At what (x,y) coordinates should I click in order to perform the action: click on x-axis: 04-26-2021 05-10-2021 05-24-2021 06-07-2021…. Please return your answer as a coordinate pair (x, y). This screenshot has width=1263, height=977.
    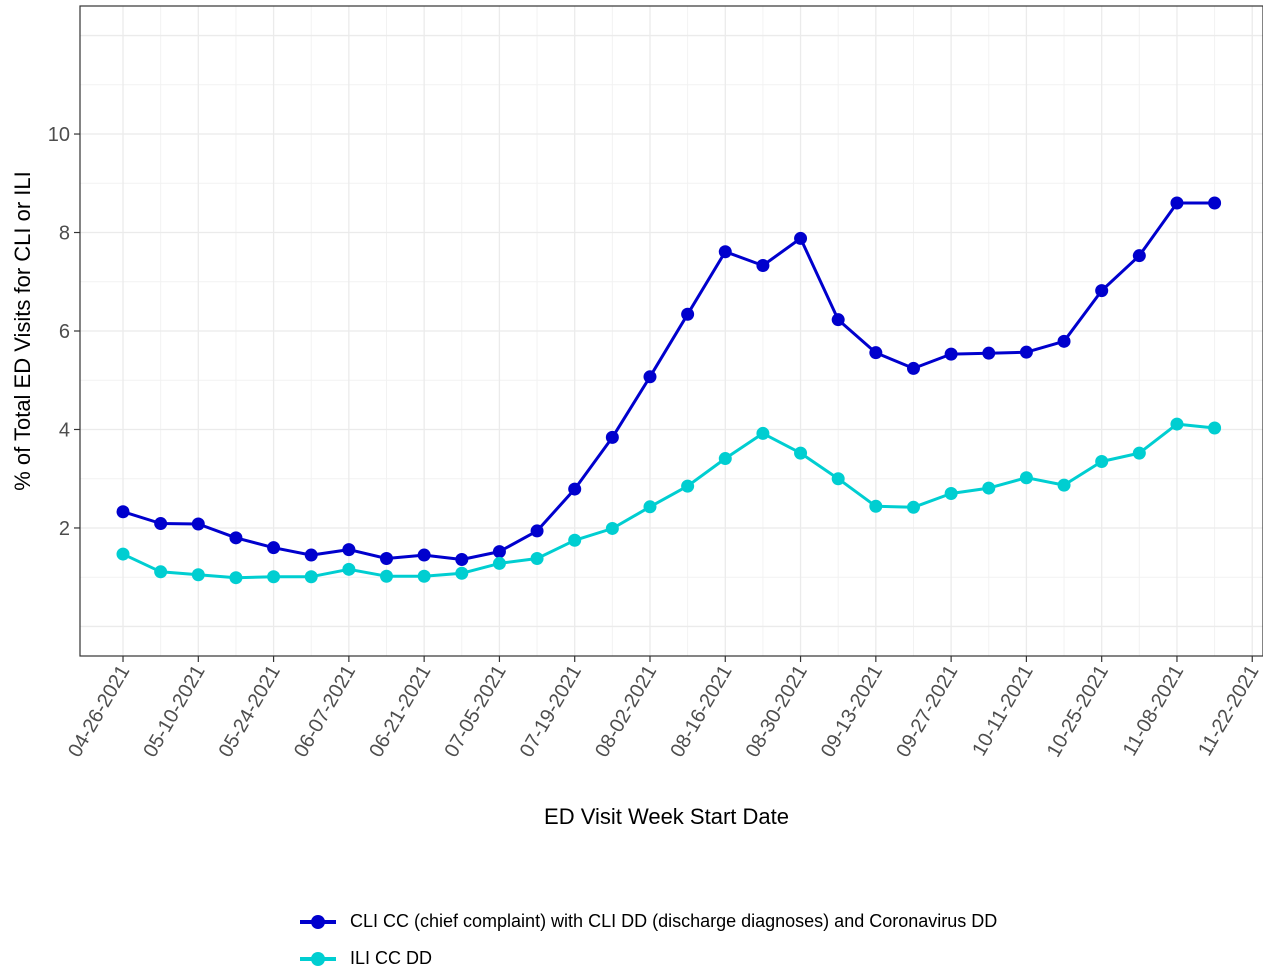
    Looking at the image, I should click on (663, 708).